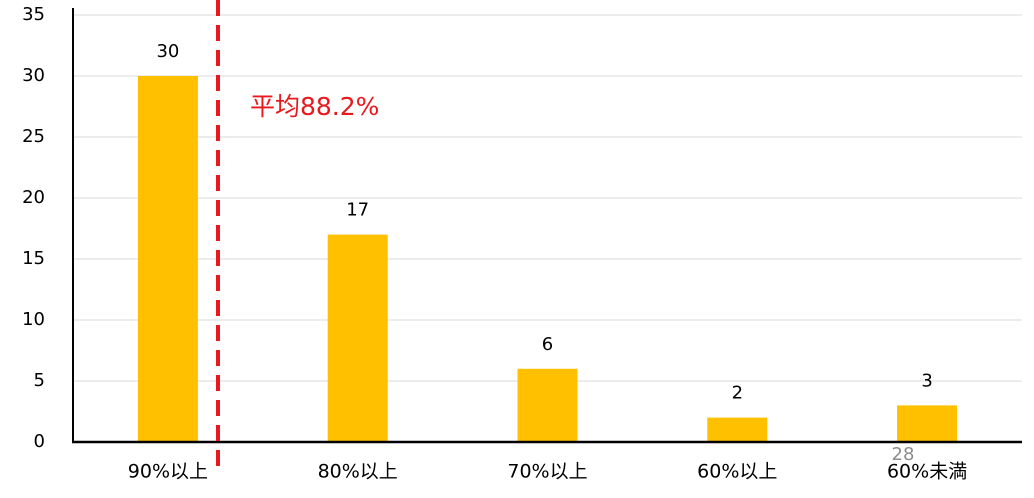  I want to click on page-number: 28, so click(903, 454).